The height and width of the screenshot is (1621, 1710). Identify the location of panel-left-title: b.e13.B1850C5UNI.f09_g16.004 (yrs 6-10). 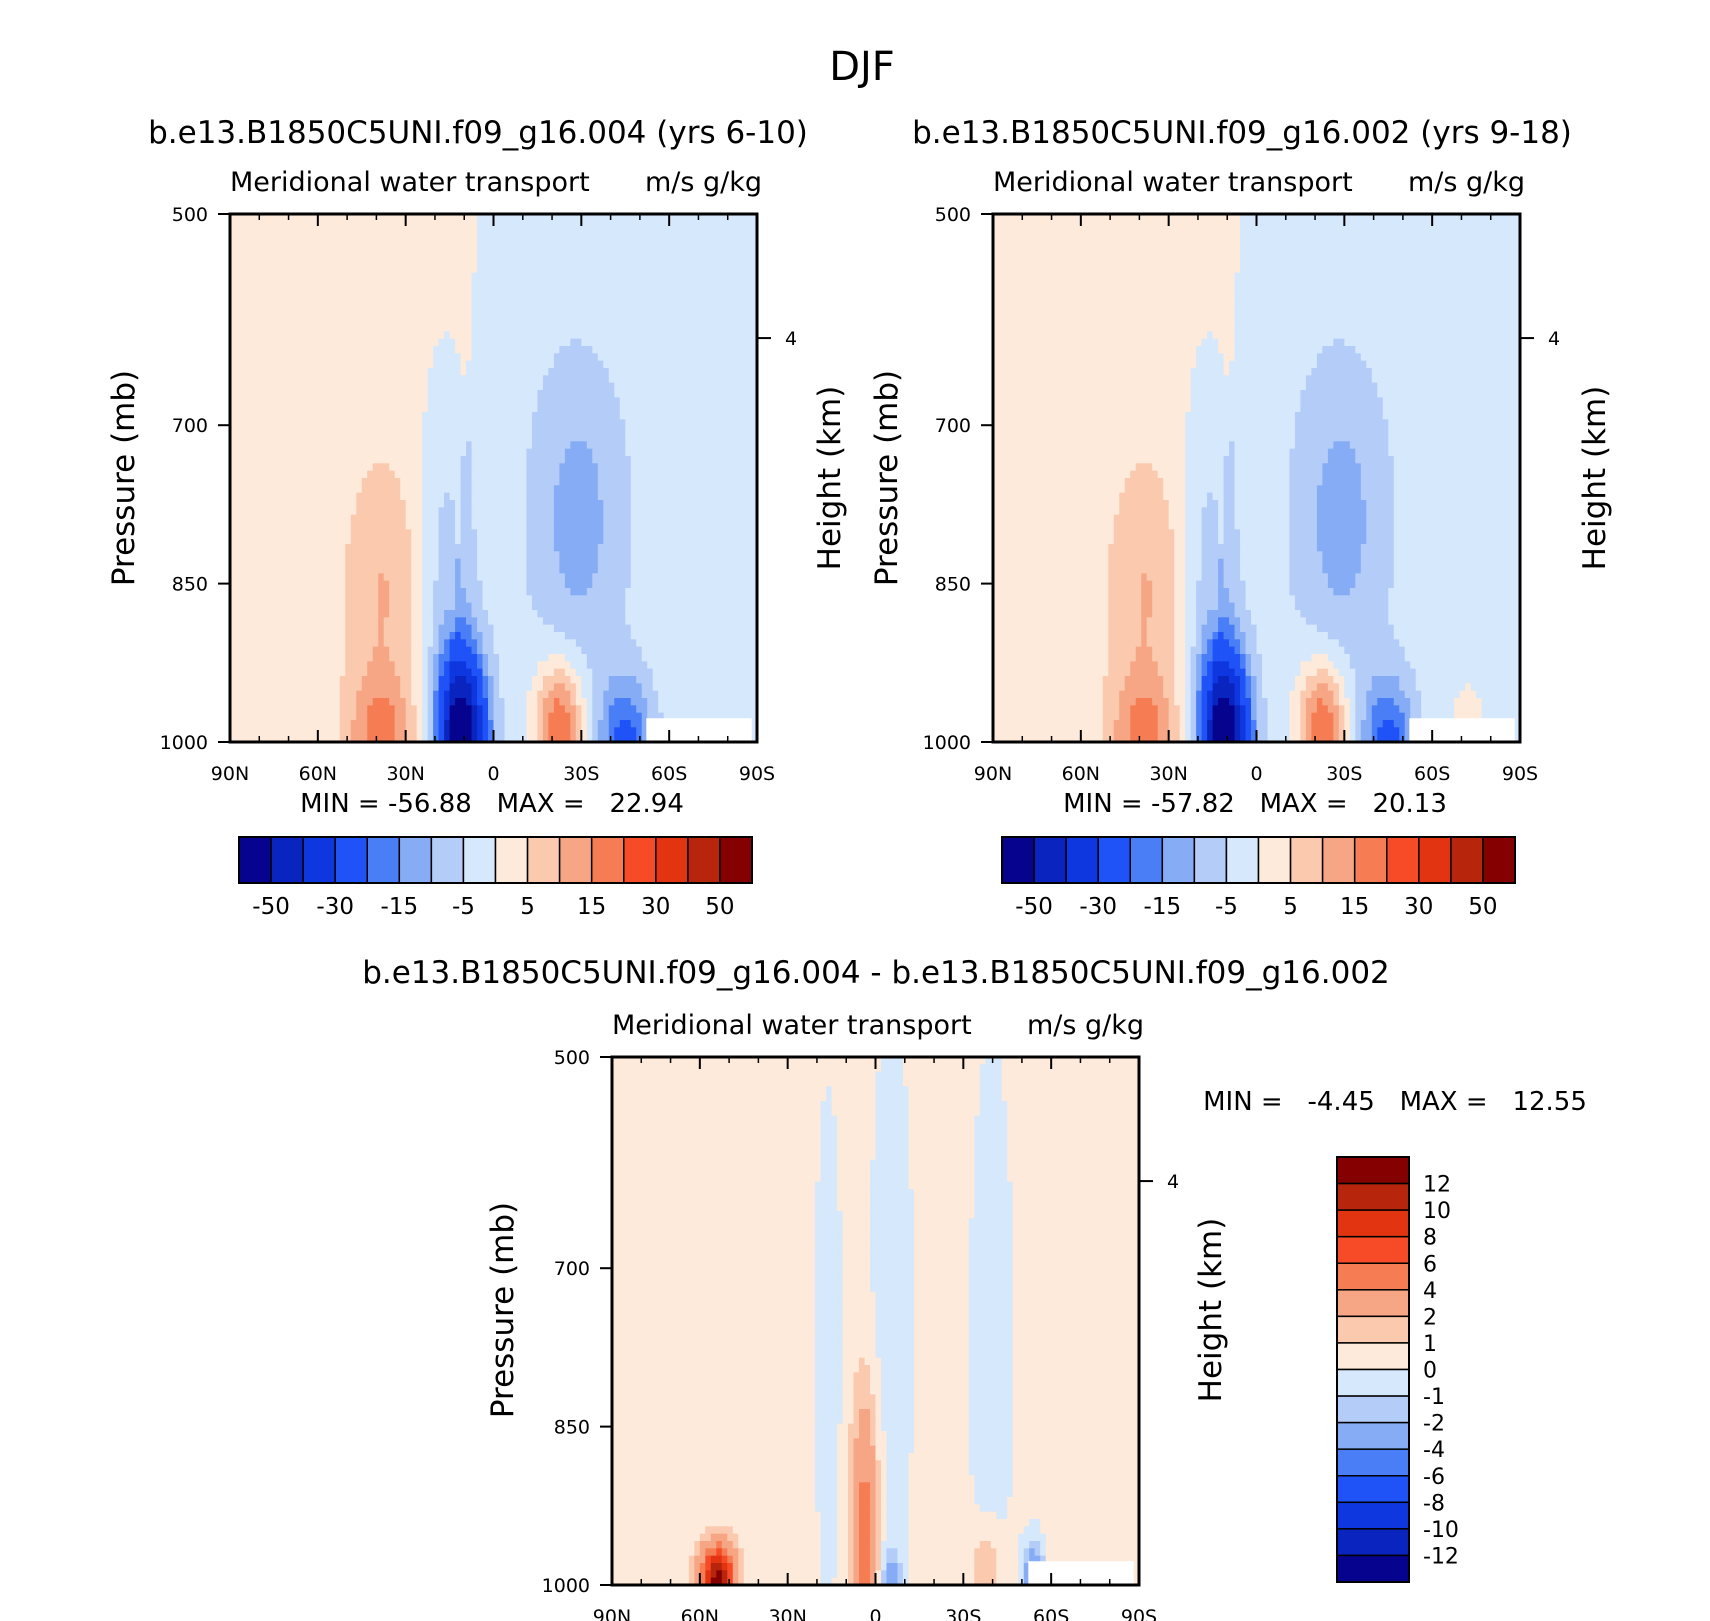
(478, 133).